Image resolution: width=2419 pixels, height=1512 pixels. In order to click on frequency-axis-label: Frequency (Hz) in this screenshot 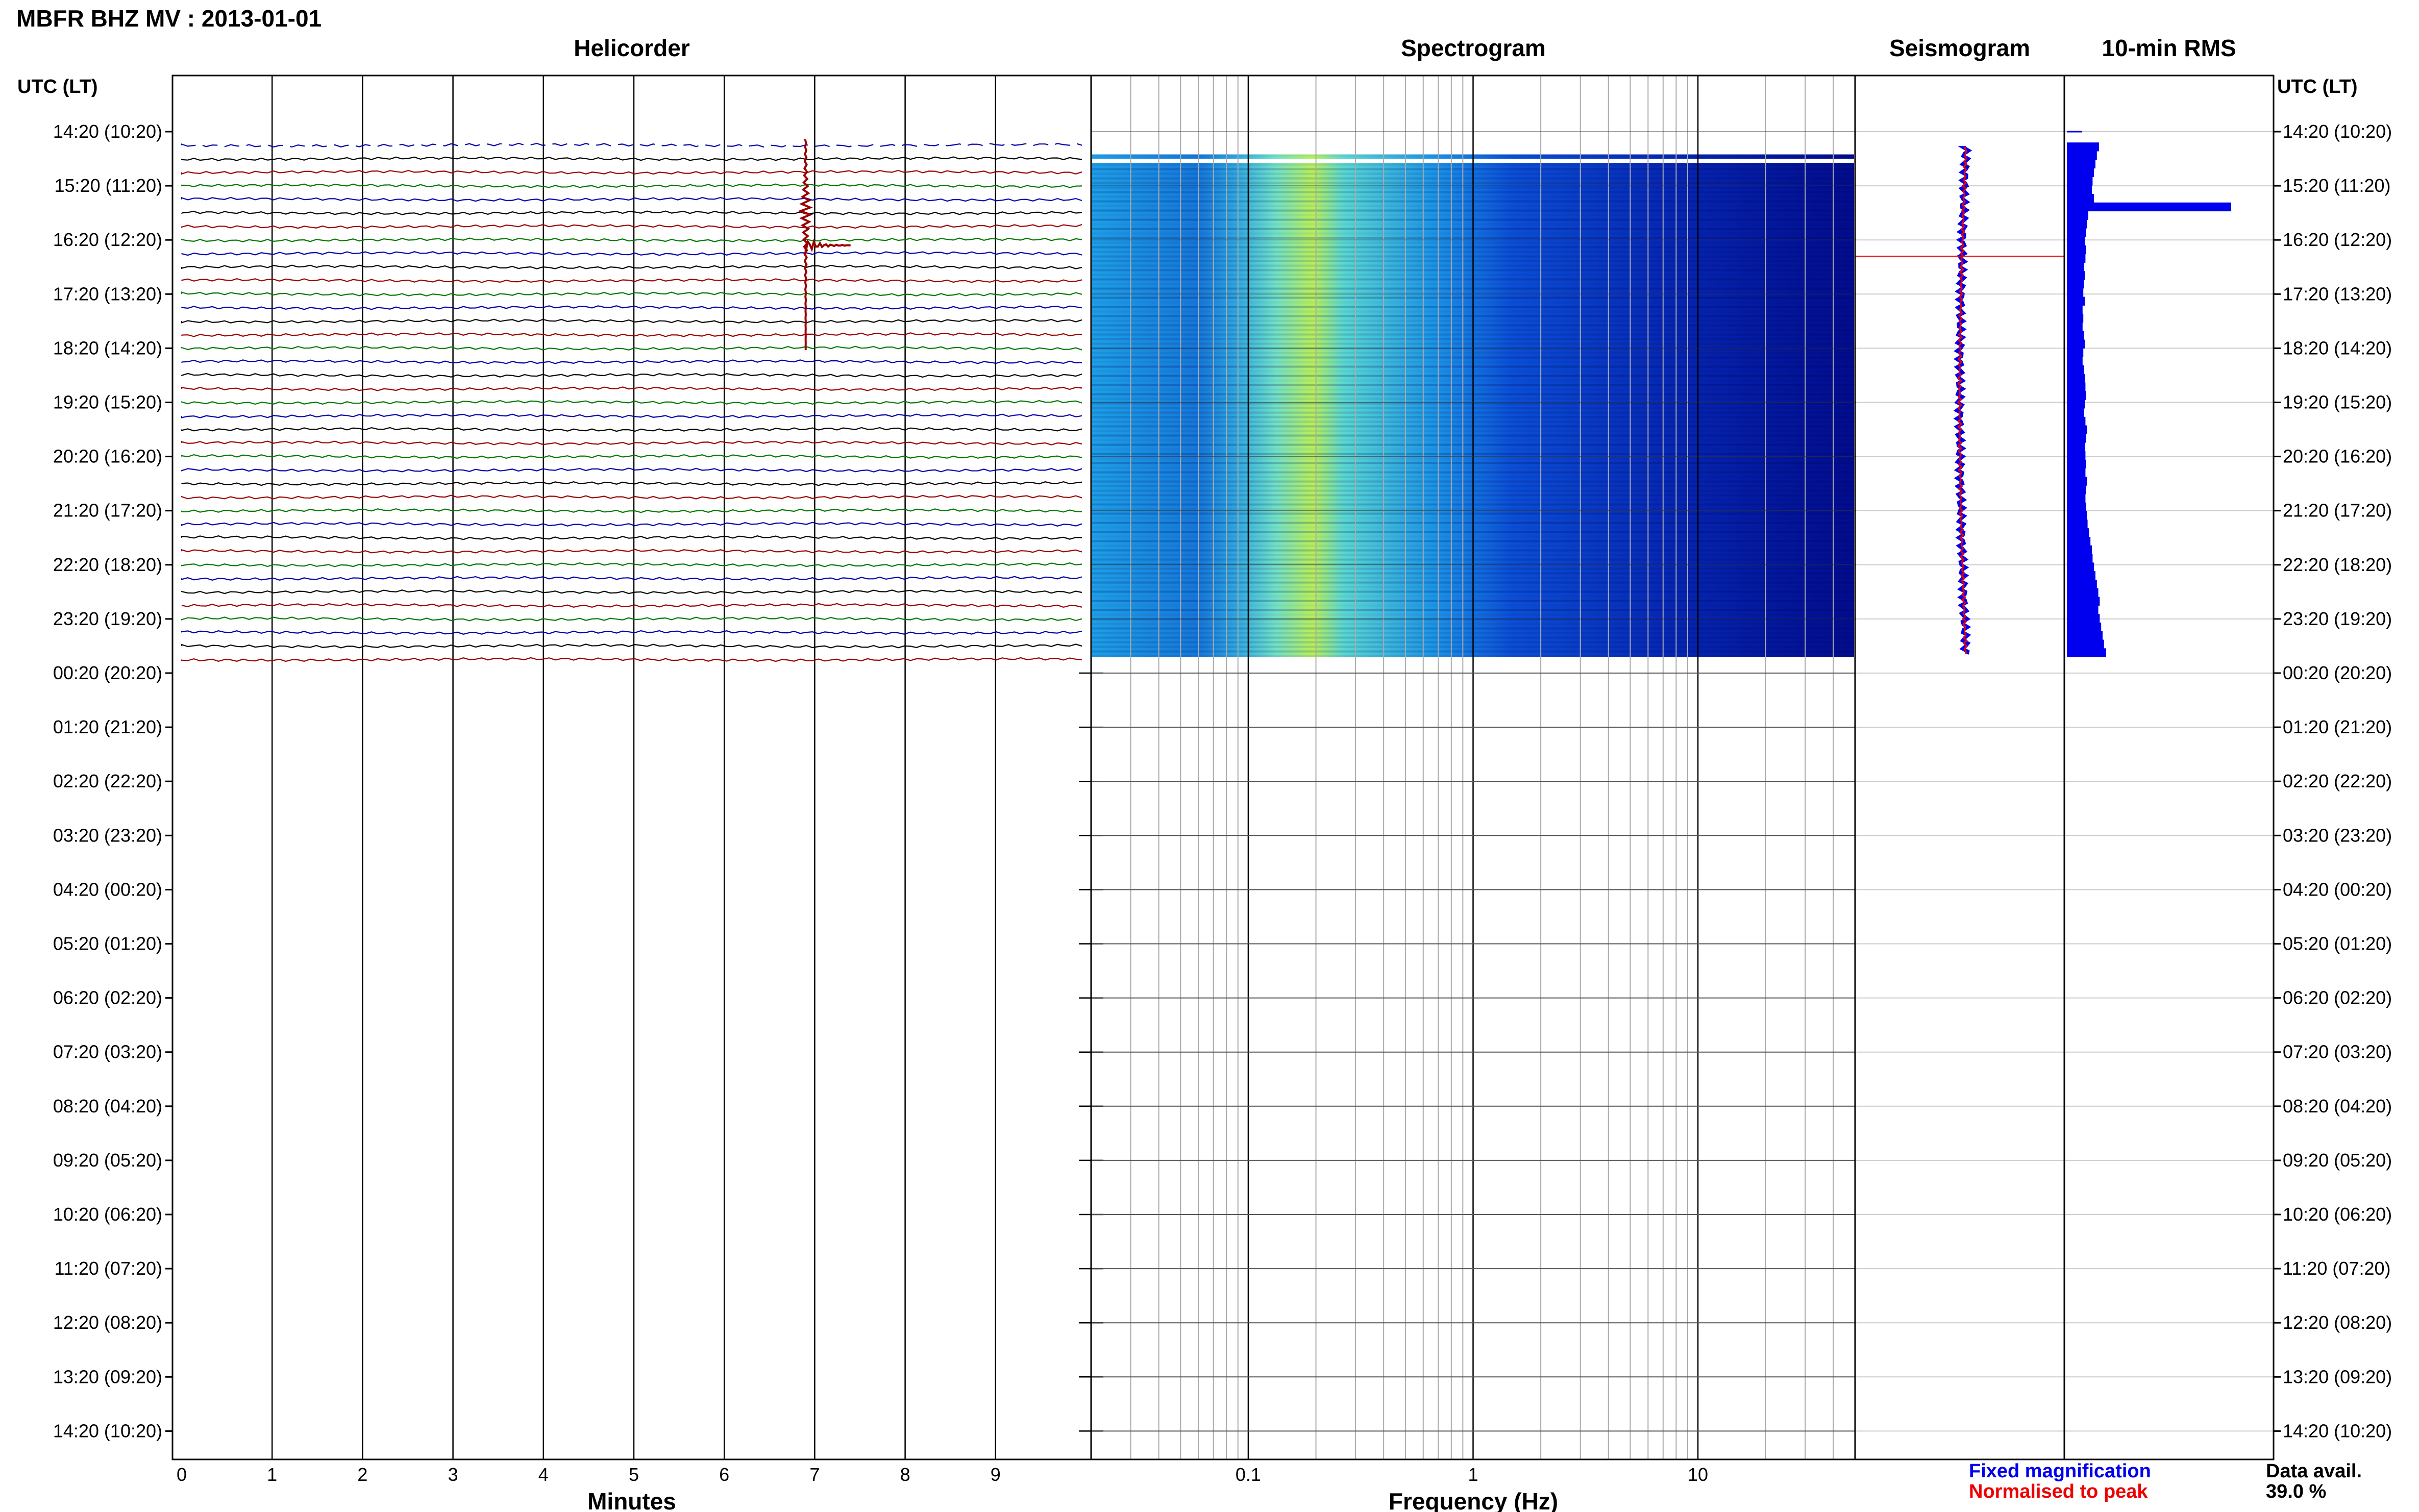, I will do `click(1473, 1500)`.